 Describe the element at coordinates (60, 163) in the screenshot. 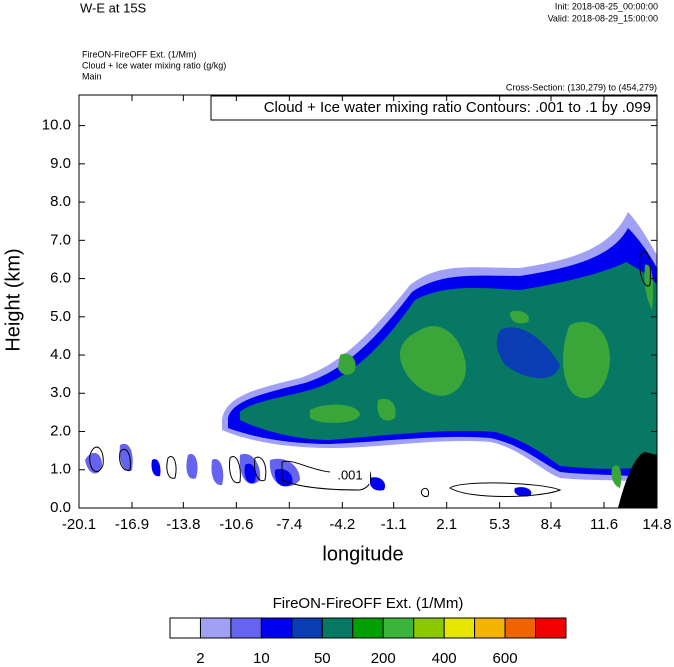

I see `y-tick-label: 9.0` at that location.